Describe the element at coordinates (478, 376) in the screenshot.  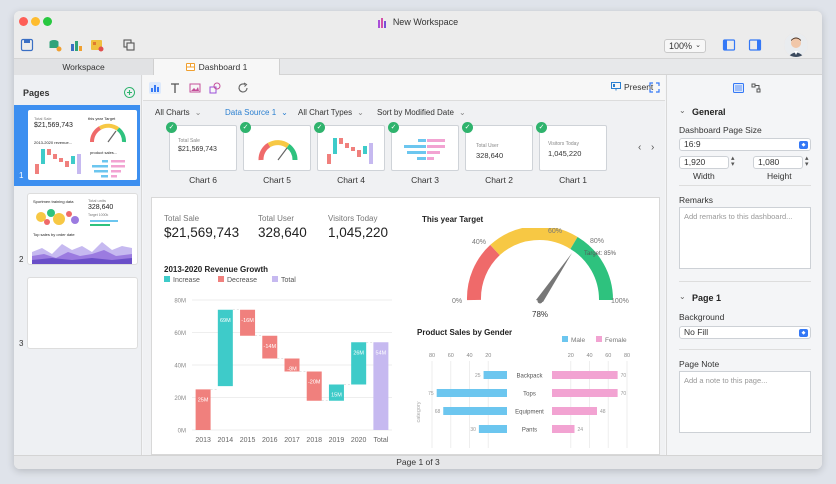
I see `male-value-label: 25` at that location.